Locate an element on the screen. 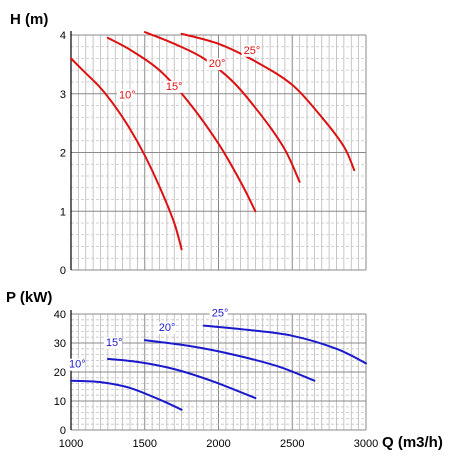 The image size is (472, 467). head-y-axis-title: H (m) is located at coordinates (29, 19).